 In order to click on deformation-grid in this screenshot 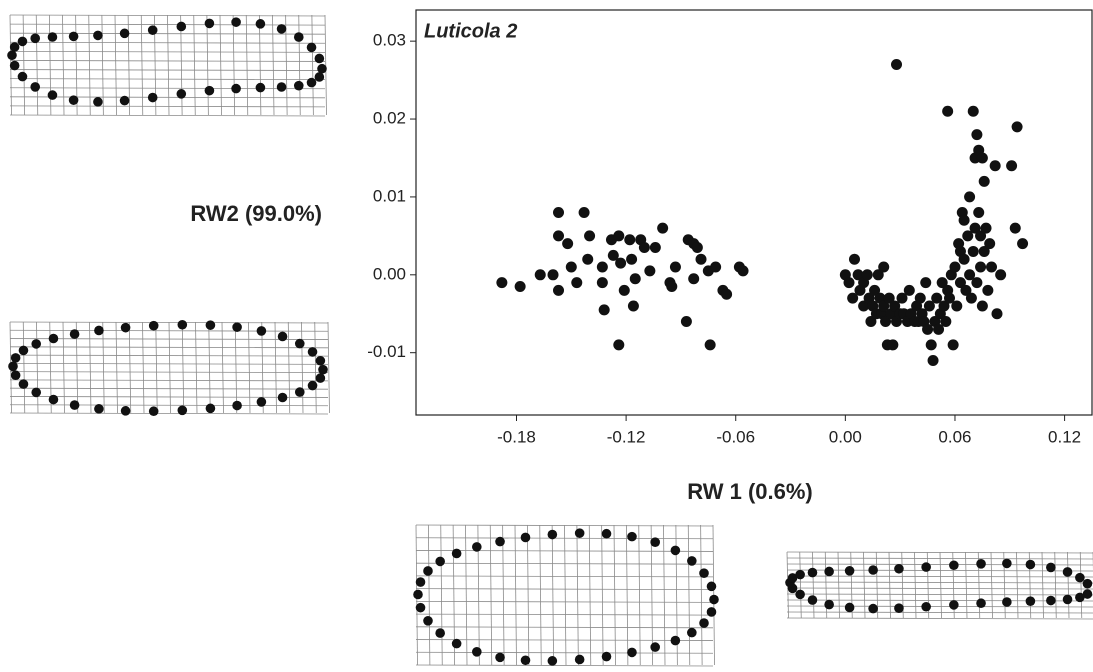, I will do `click(566, 595)`.